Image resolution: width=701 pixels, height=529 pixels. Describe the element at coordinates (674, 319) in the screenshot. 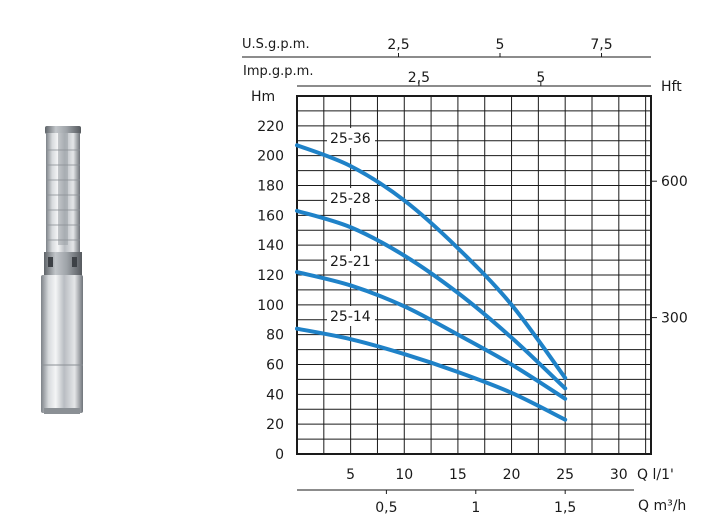

I see `hft-tick-label: 300` at that location.